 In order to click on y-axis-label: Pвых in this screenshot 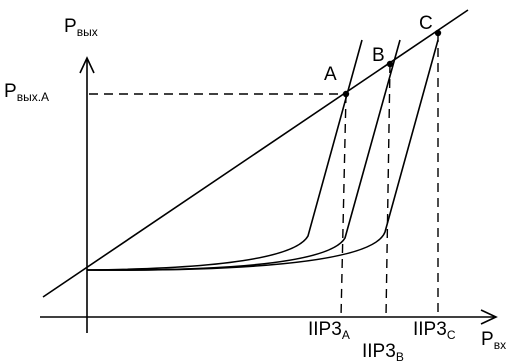, I will do `click(81, 27)`.